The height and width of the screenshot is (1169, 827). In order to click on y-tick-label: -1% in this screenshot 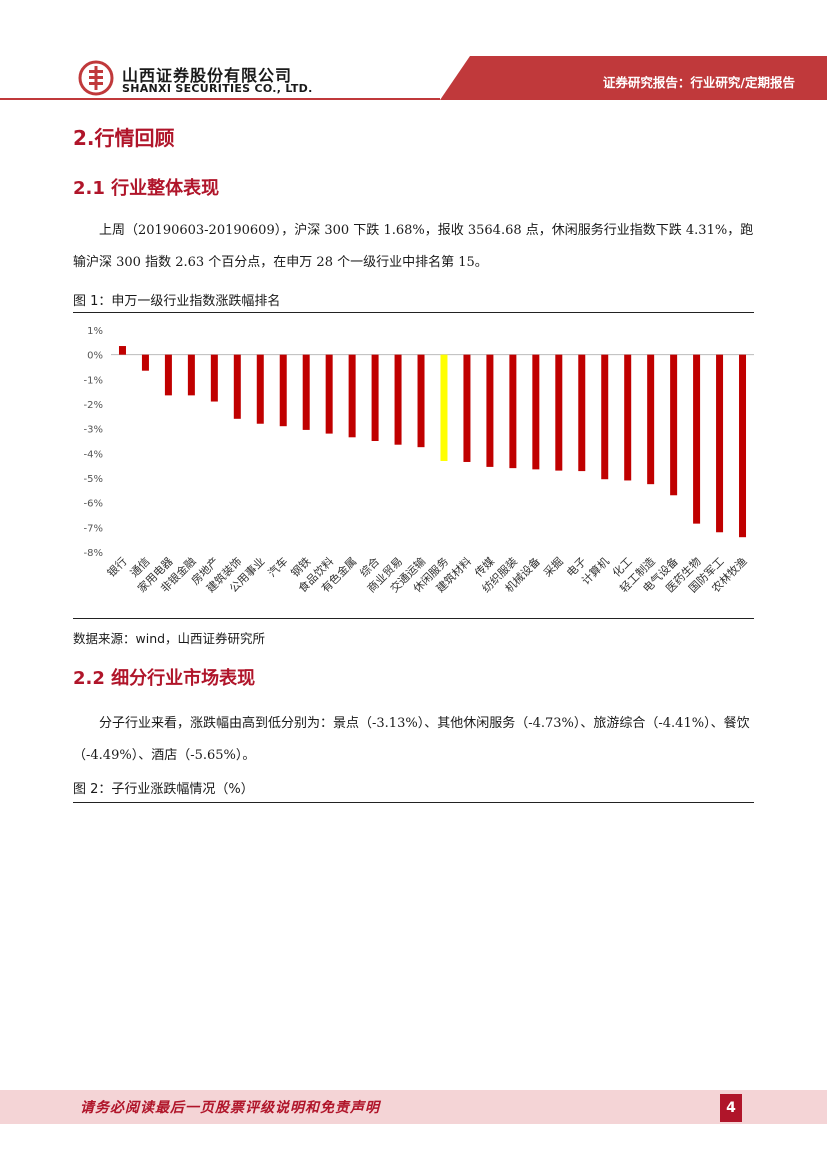, I will do `click(93, 380)`.